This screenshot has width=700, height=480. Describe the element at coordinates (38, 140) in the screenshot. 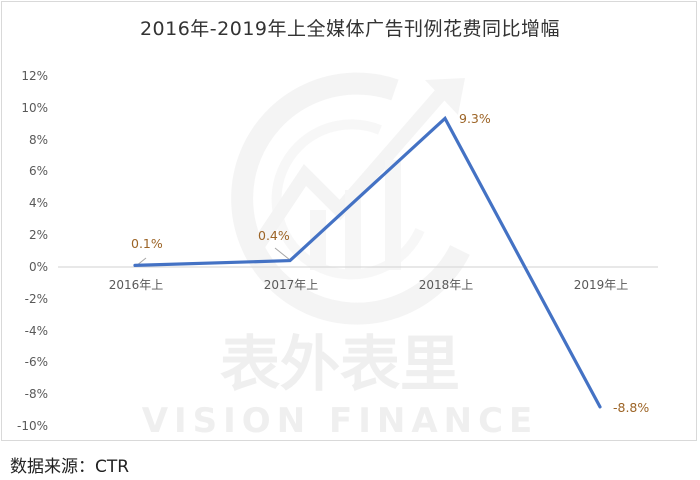

I see `y-tick-label: 8%` at that location.